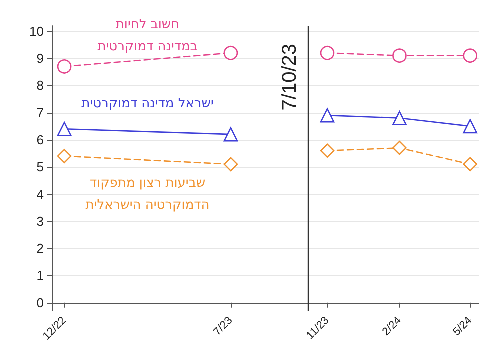 The width and height of the screenshot is (501, 361). What do you see at coordinates (40, 302) in the screenshot?
I see `y-tick-label: 0` at bounding box center [40, 302].